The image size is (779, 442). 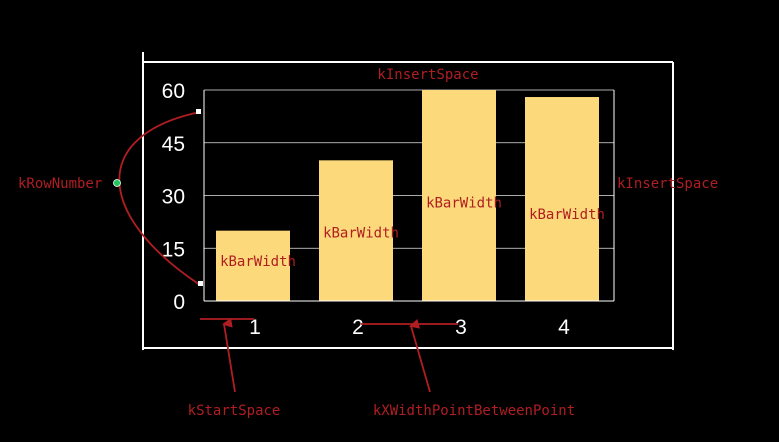 What do you see at coordinates (427, 75) in the screenshot?
I see `insert-space-top-label: kInsertSpace` at bounding box center [427, 75].